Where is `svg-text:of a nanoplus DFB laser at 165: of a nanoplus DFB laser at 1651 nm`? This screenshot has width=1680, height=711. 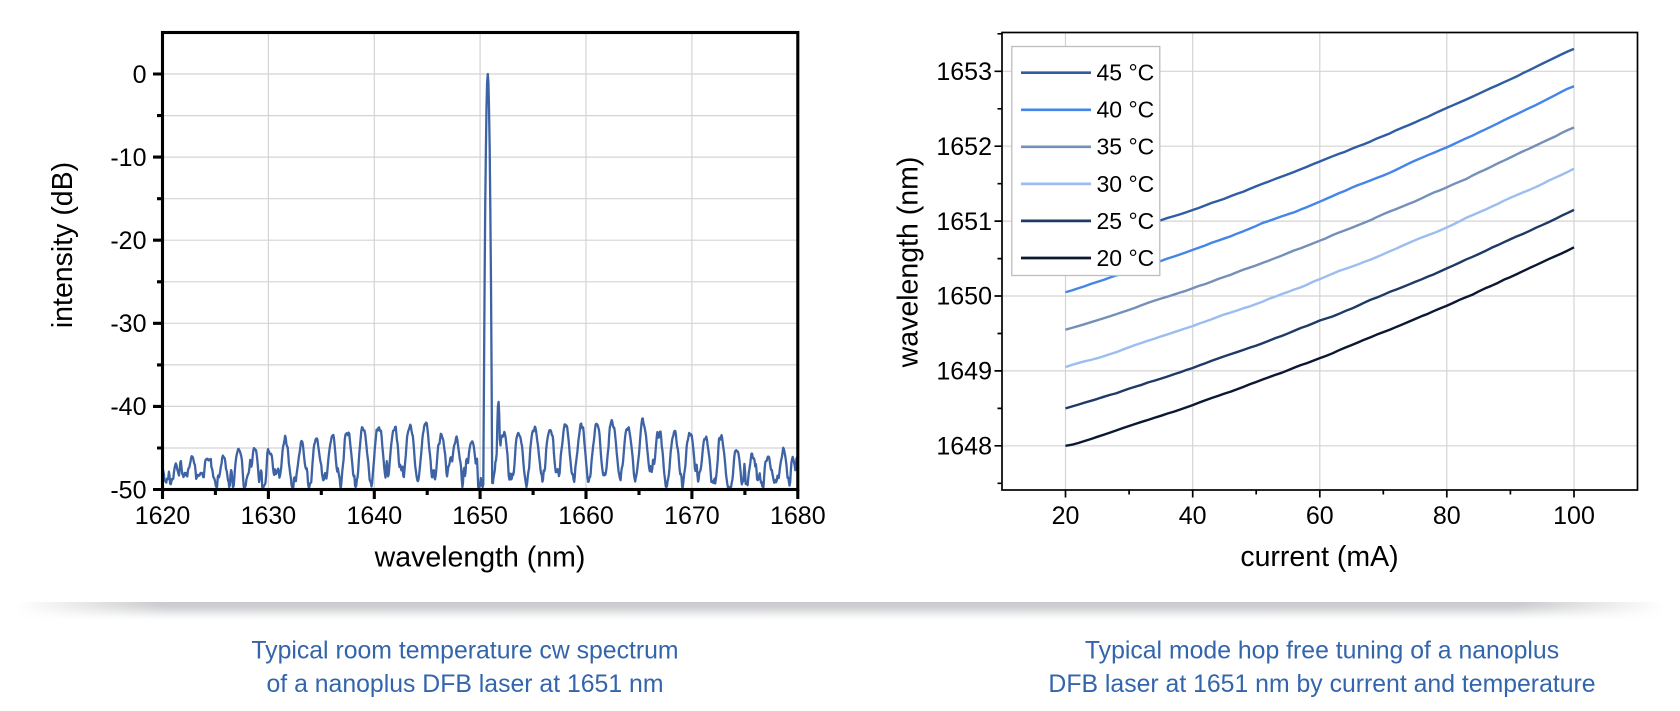 svg-text:of a nanoplus DFB laser at 165: of a nanoplus DFB laser at 1651 nm is located at coordinates (465, 684).